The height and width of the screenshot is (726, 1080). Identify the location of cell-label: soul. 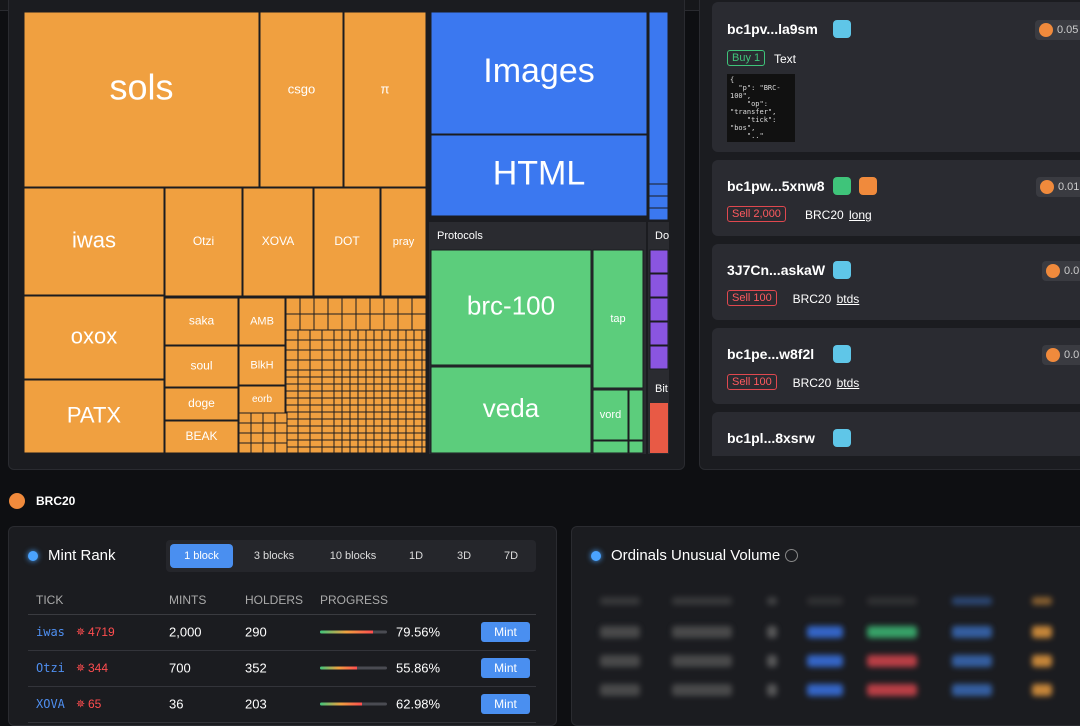
(201, 366).